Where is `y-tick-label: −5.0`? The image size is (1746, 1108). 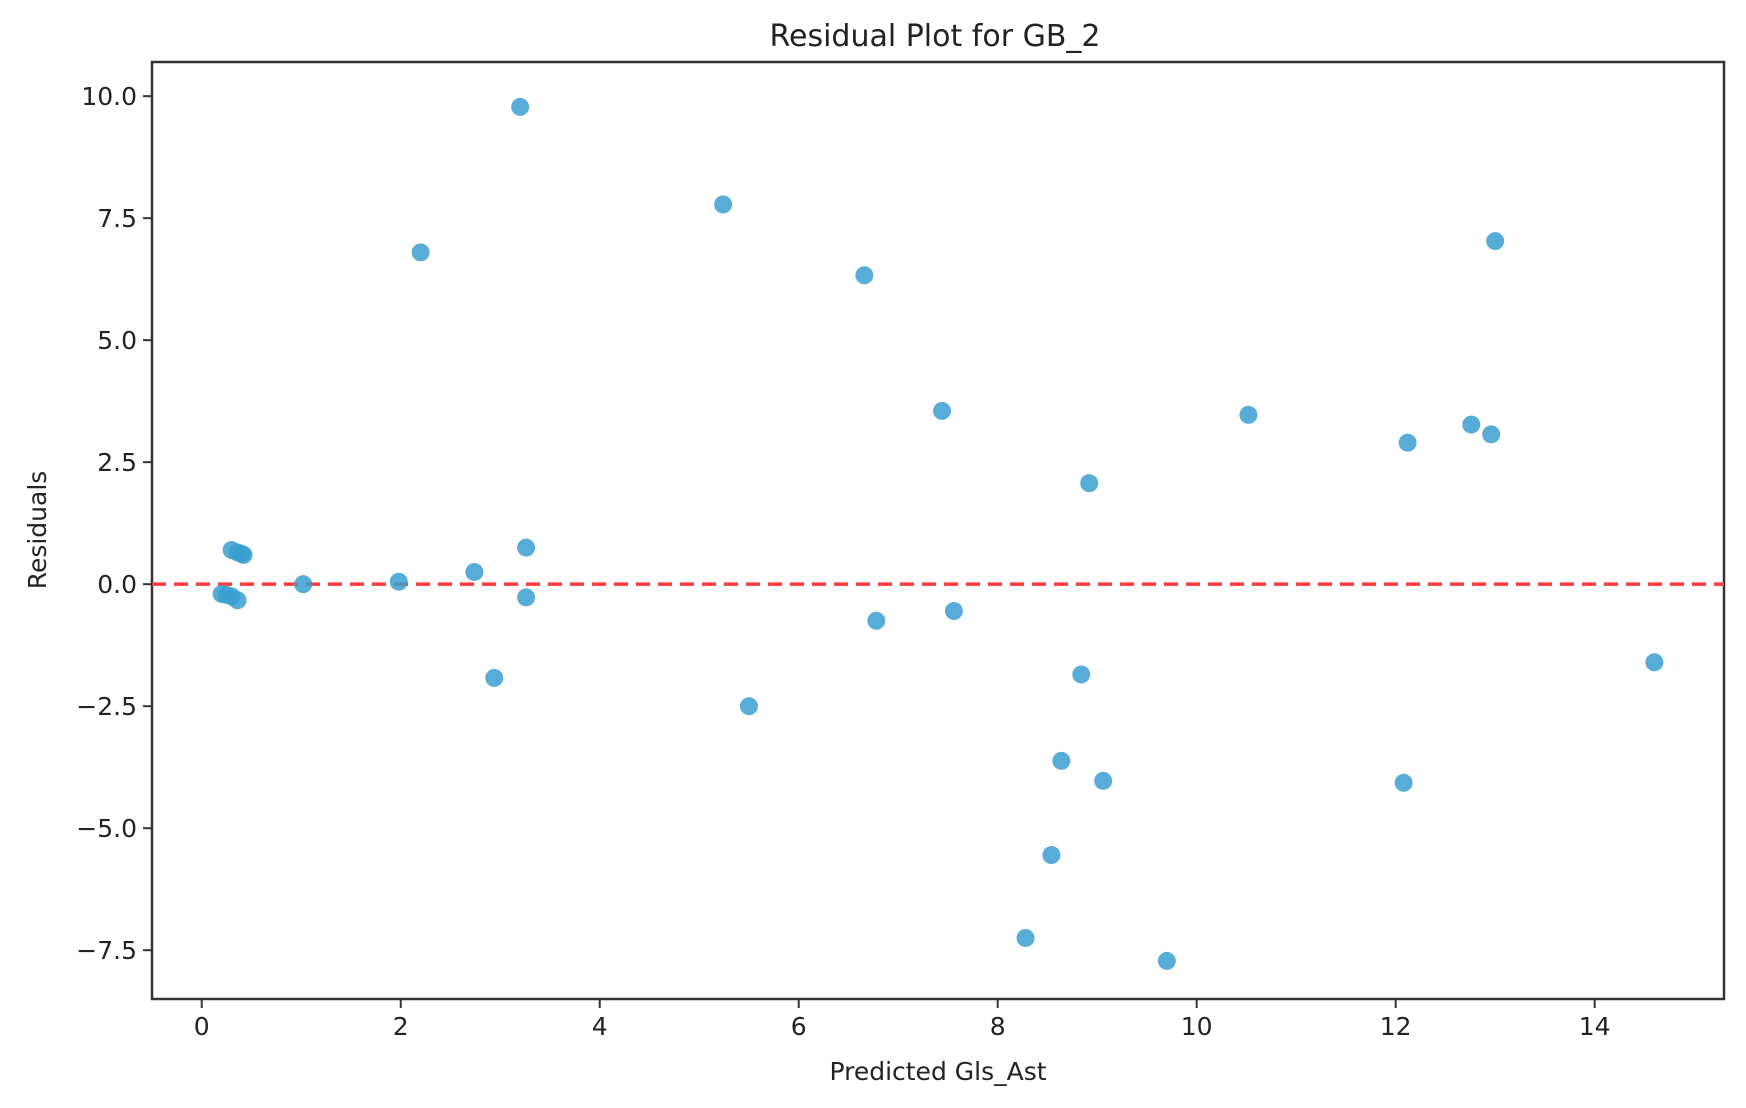 y-tick-label: −5.0 is located at coordinates (106, 828).